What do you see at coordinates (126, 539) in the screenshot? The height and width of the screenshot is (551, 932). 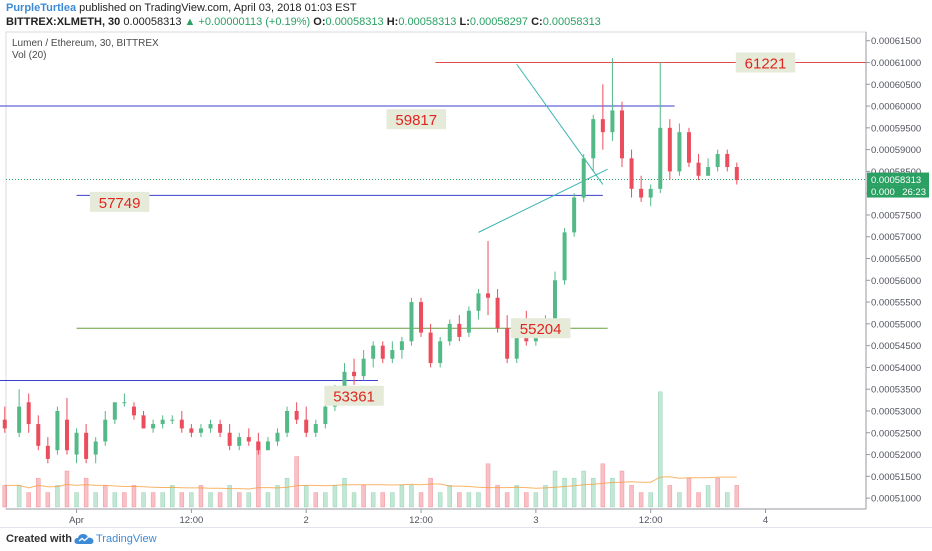 I see `tradingview-brand: TradingView` at bounding box center [126, 539].